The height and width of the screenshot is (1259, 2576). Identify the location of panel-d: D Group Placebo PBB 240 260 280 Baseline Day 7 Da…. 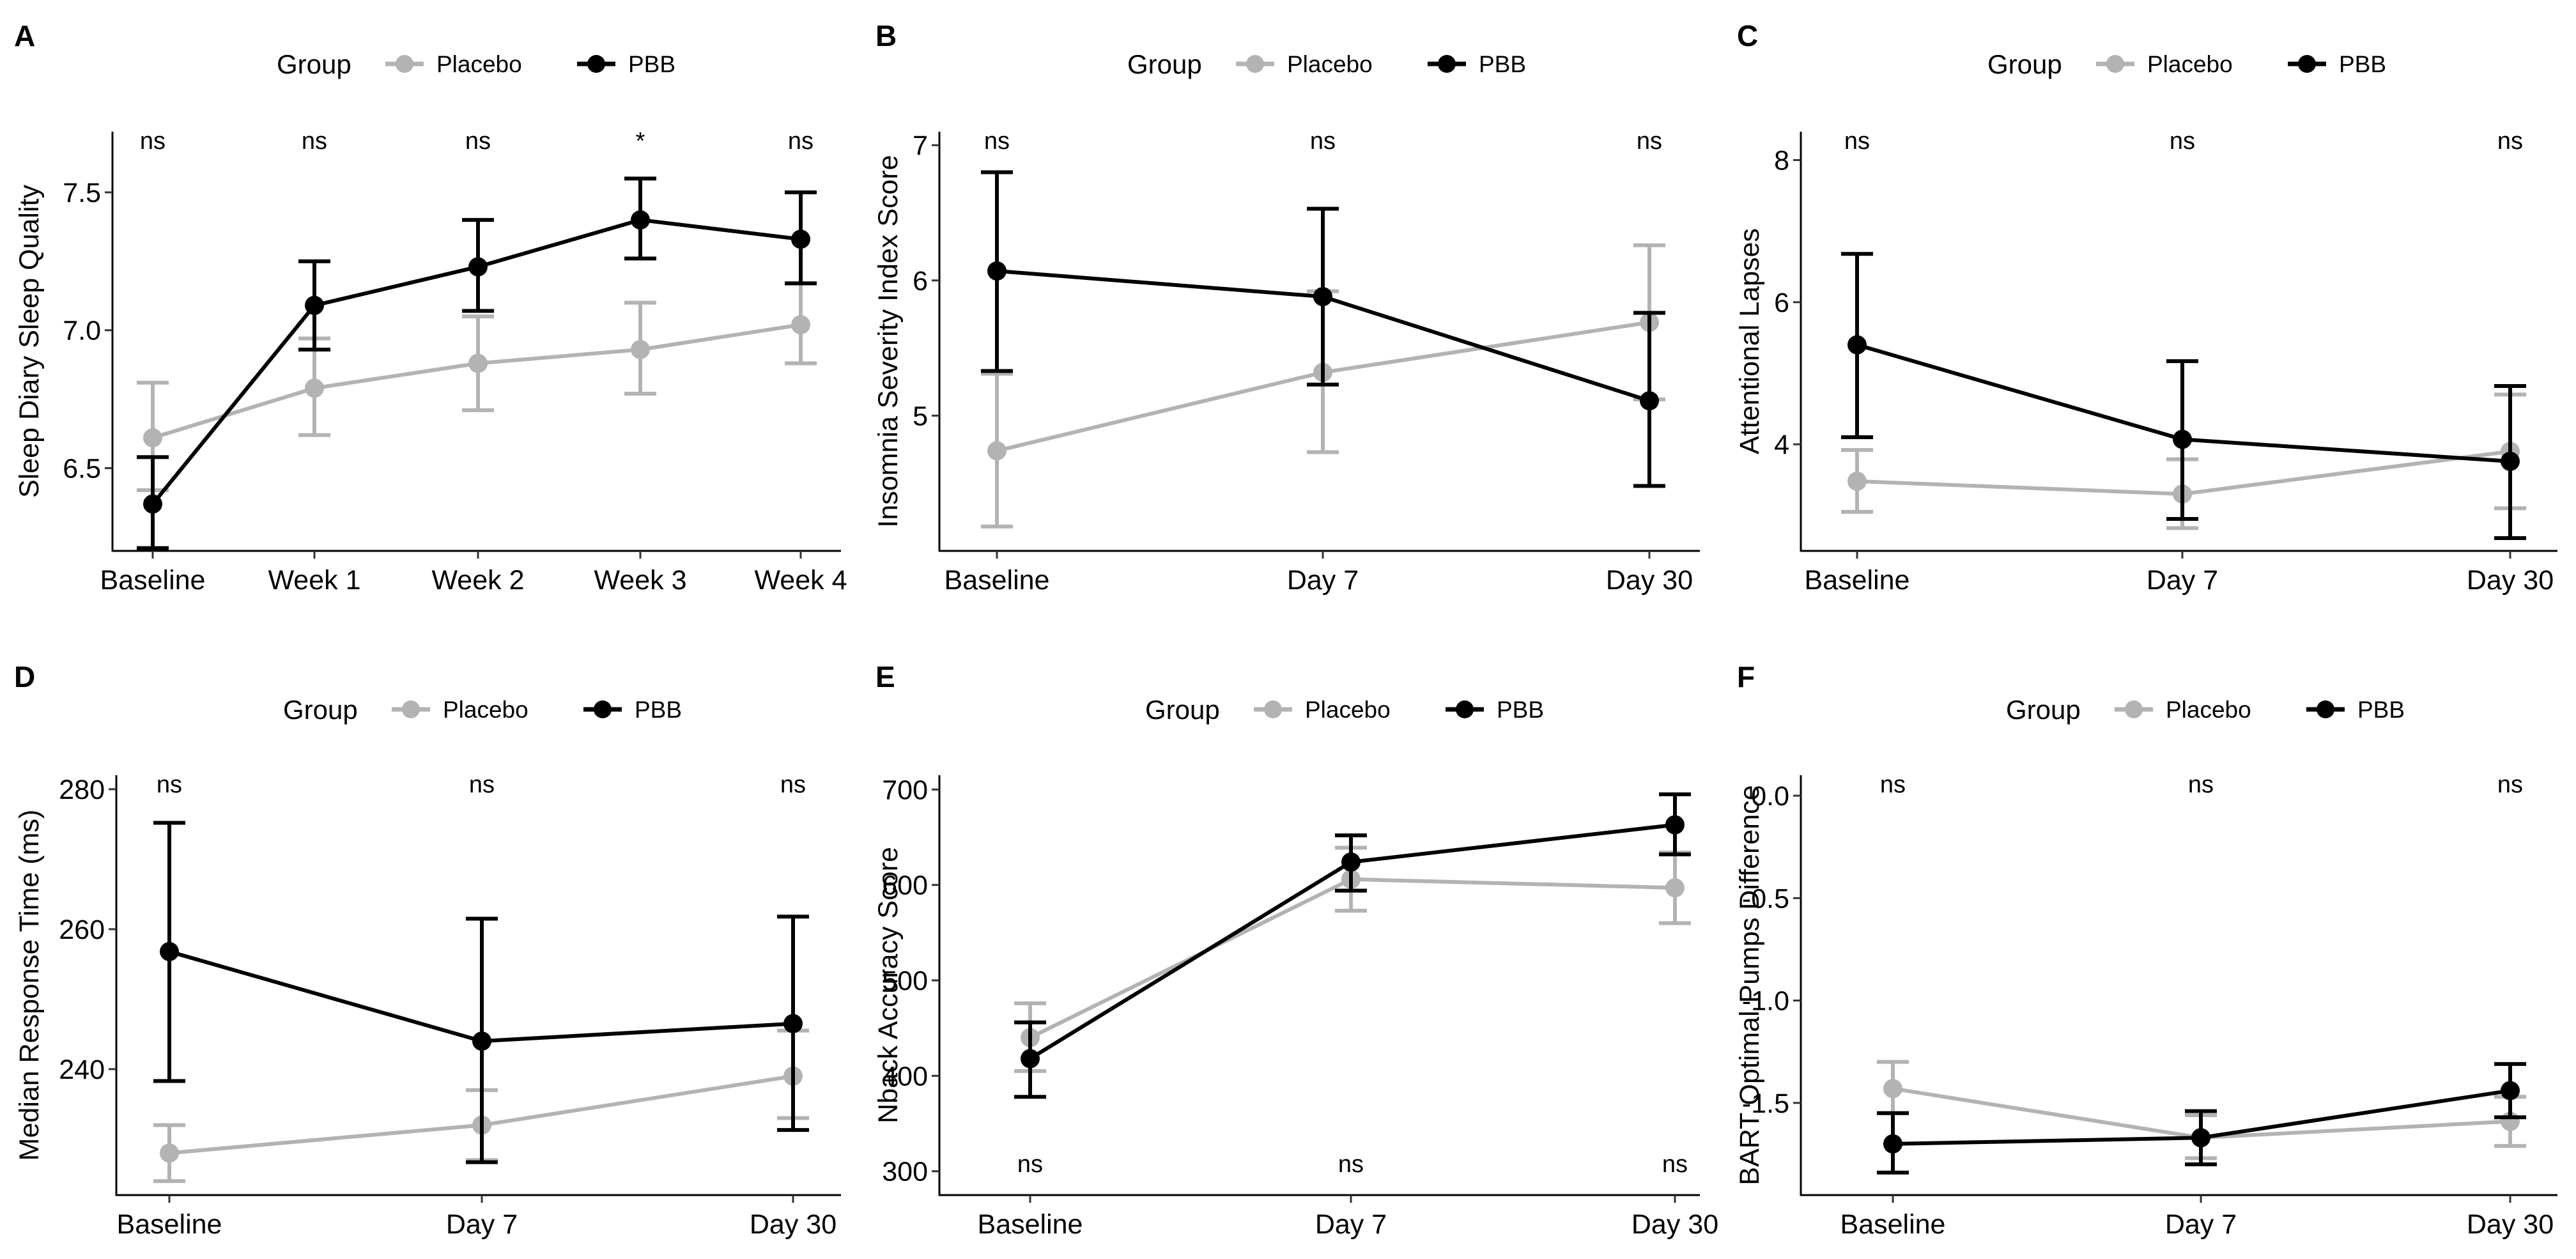
(427, 950).